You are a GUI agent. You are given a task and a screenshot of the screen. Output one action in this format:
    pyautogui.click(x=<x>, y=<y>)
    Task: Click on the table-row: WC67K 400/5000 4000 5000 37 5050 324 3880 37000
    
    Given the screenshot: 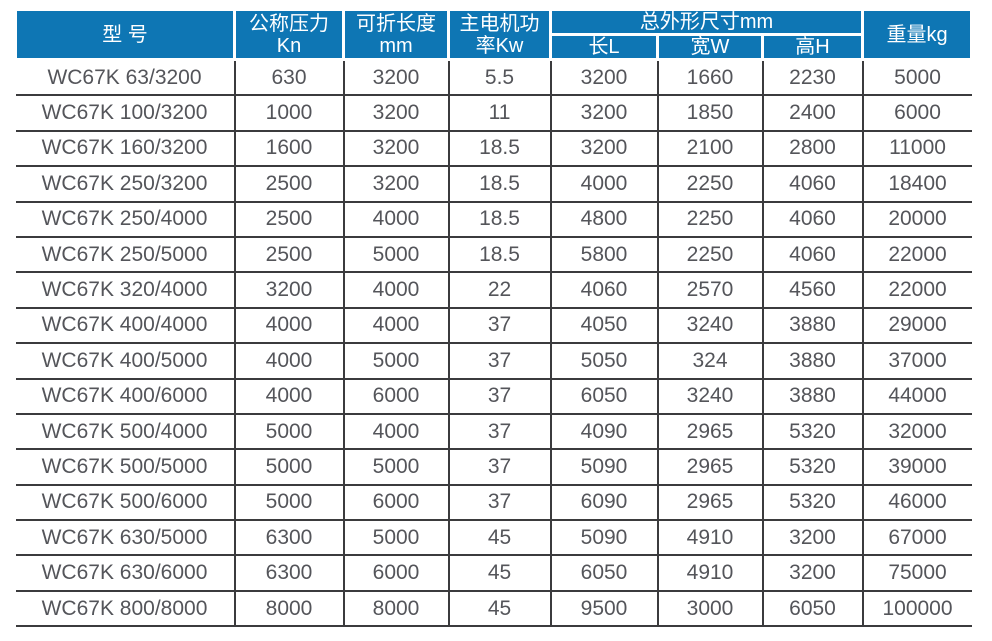 What is the action you would take?
    pyautogui.click(x=493, y=361)
    